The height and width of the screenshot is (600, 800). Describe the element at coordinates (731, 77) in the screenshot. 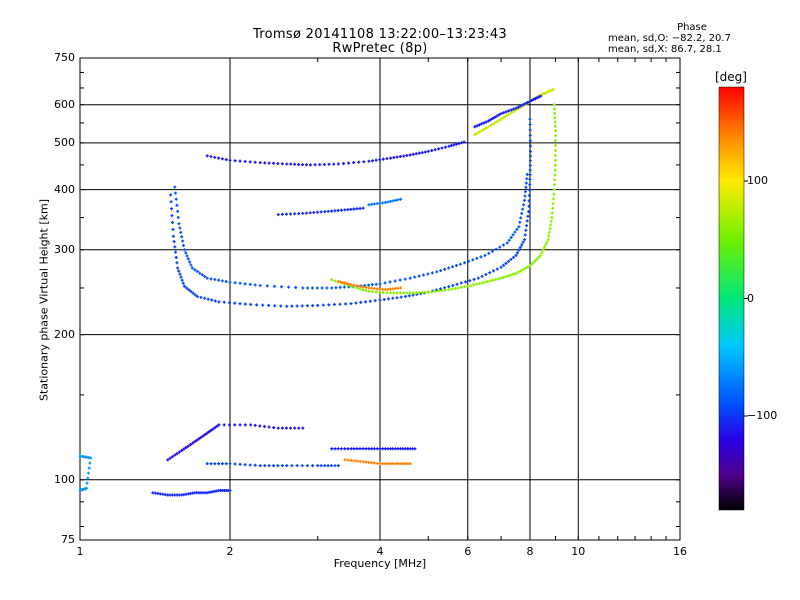

I see `colorbar-unit: [deg]` at that location.